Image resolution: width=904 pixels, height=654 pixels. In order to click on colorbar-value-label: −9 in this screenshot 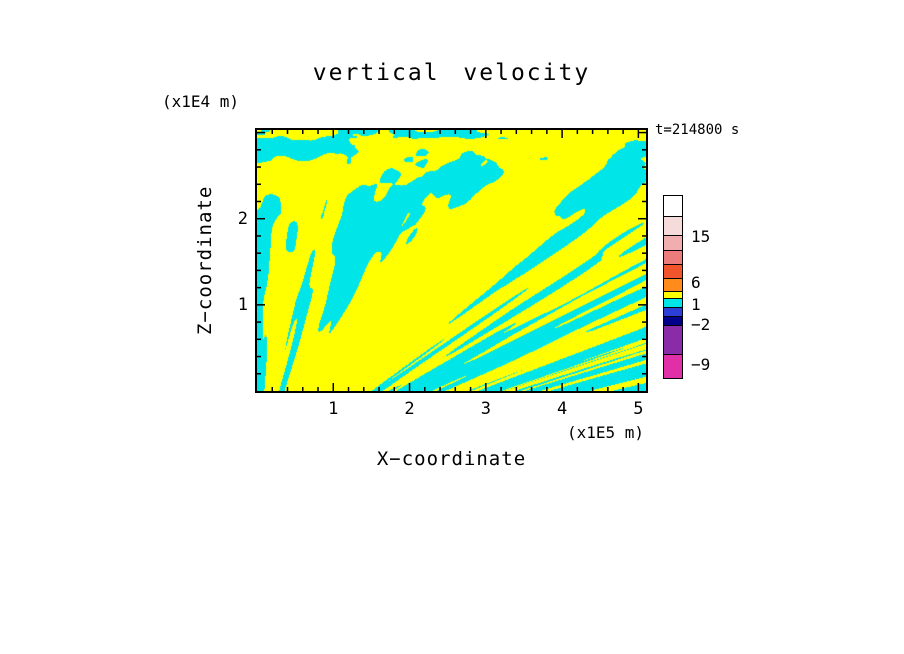, I will do `click(701, 364)`.